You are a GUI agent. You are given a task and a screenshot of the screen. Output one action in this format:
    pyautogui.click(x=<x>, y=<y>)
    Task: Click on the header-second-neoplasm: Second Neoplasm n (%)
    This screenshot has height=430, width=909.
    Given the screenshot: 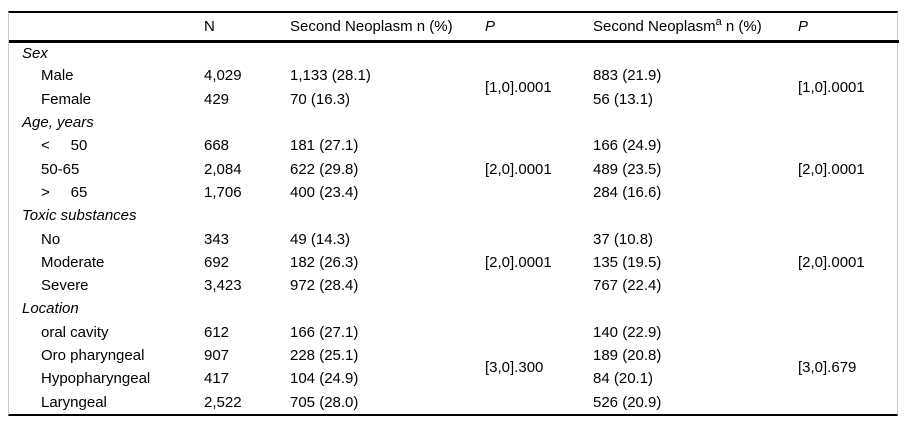 What is the action you would take?
    pyautogui.click(x=387, y=28)
    